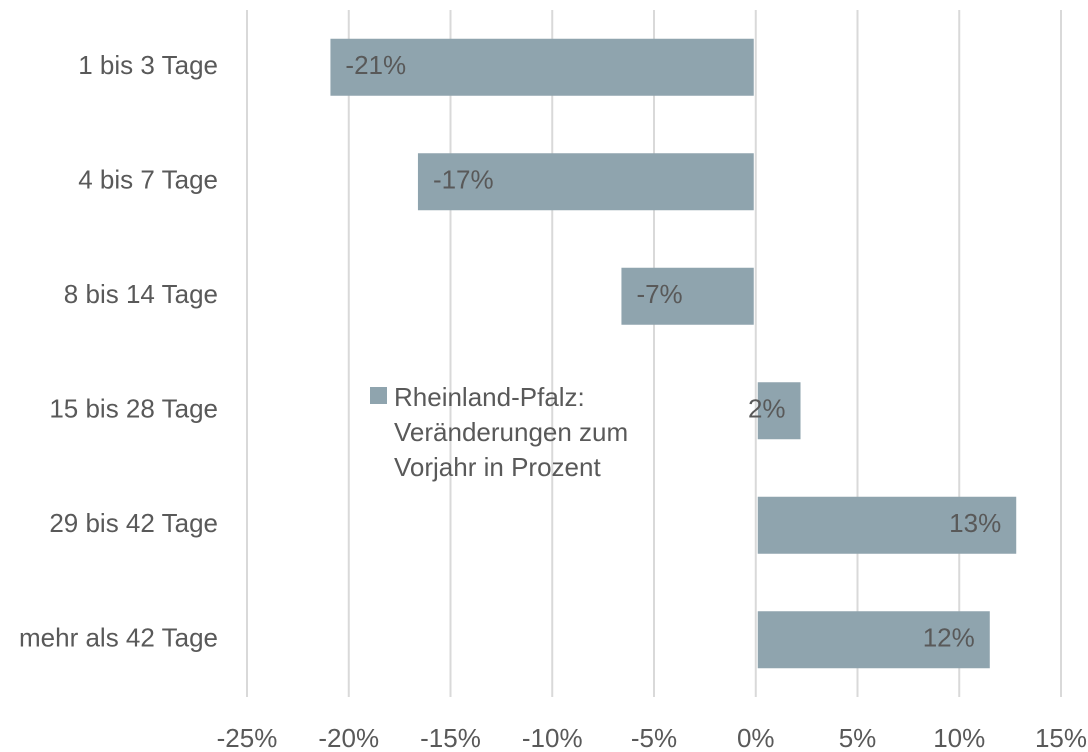  I want to click on data-label: -7%, so click(659, 294).